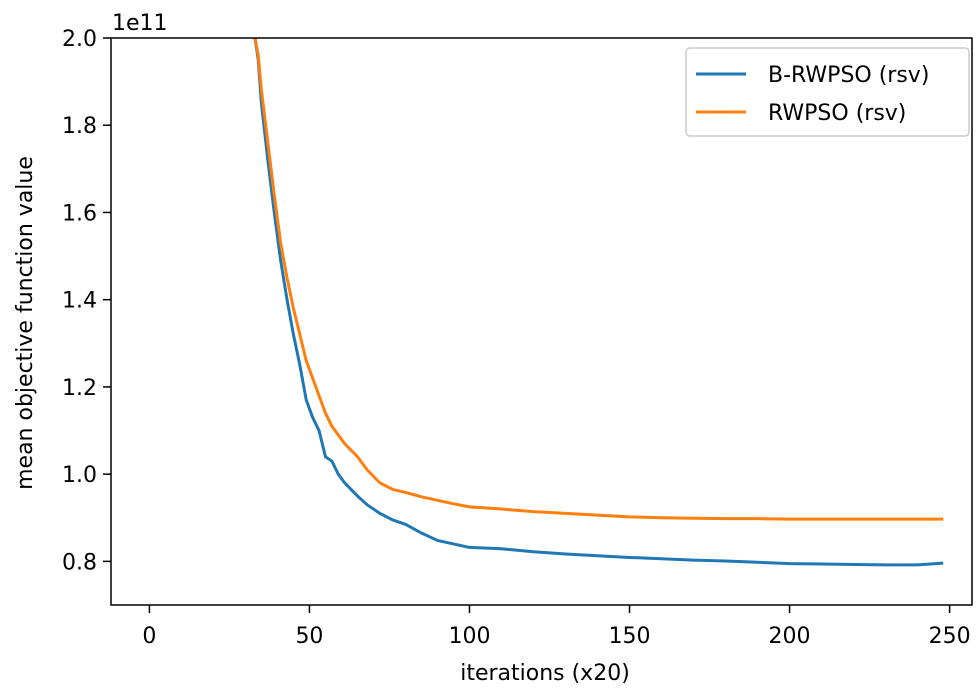 The image size is (979, 688). I want to click on x-tick-label: 0, so click(149, 636).